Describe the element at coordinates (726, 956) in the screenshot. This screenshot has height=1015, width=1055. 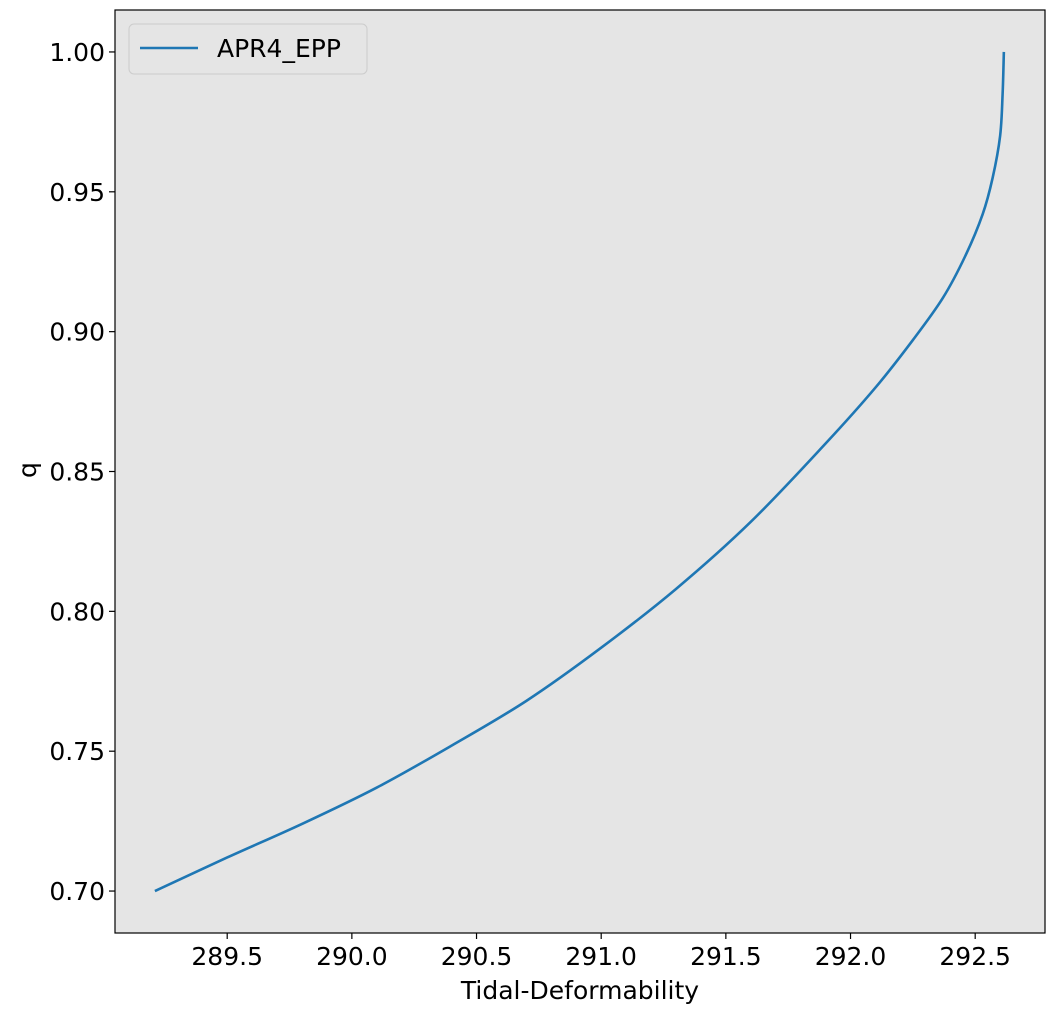
I see `x-tick-label: 291.5` at that location.